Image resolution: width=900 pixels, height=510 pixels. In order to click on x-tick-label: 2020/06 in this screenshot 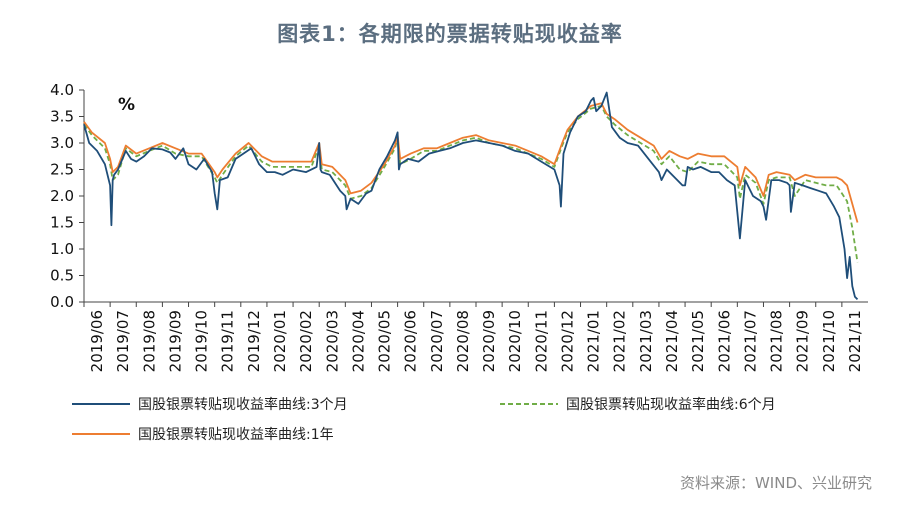, I will do `click(411, 341)`.